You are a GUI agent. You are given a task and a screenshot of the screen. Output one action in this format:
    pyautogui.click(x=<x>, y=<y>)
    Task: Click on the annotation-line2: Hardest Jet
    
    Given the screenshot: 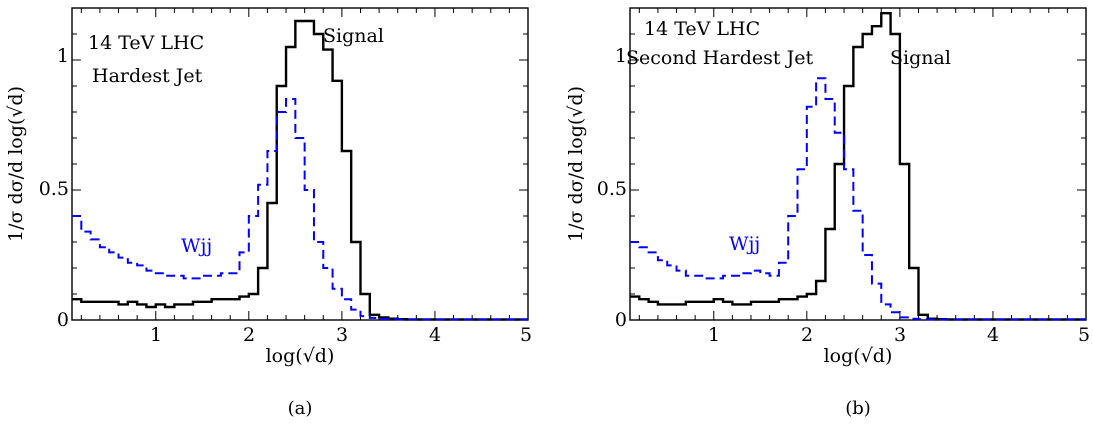 What is the action you would take?
    pyautogui.click(x=147, y=76)
    